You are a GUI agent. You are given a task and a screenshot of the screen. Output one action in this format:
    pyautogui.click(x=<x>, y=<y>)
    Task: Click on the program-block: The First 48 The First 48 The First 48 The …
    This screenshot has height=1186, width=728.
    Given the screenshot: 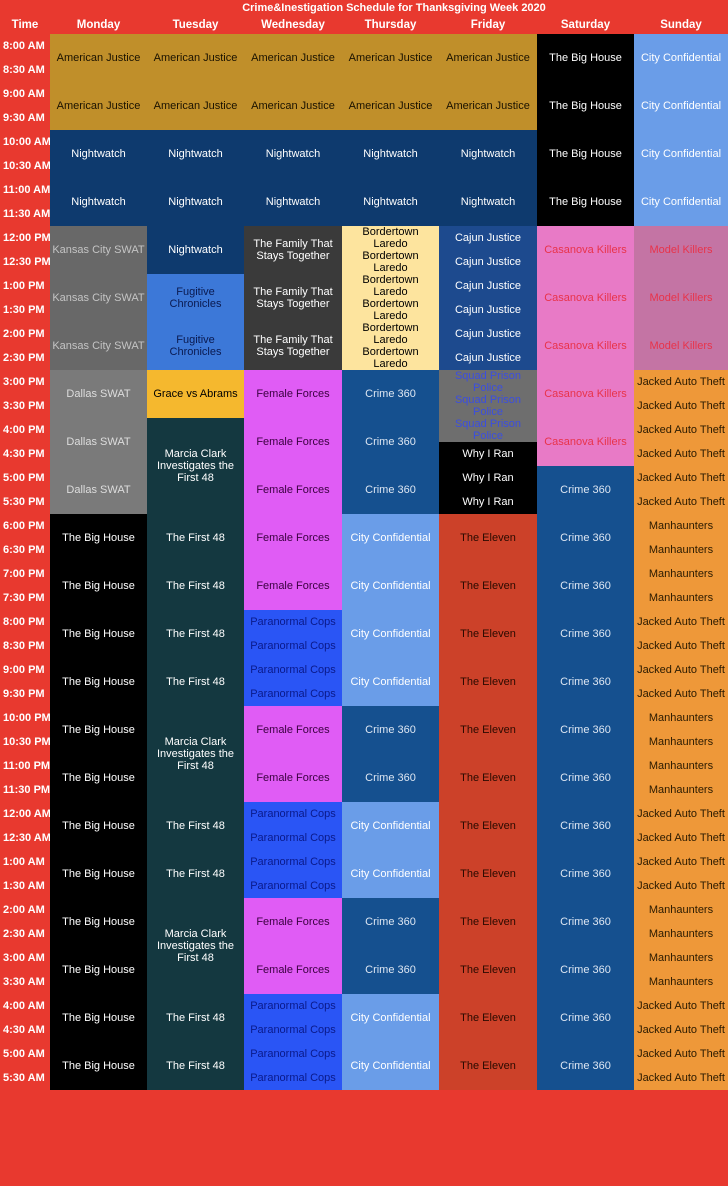 What is the action you would take?
    pyautogui.click(x=195, y=610)
    